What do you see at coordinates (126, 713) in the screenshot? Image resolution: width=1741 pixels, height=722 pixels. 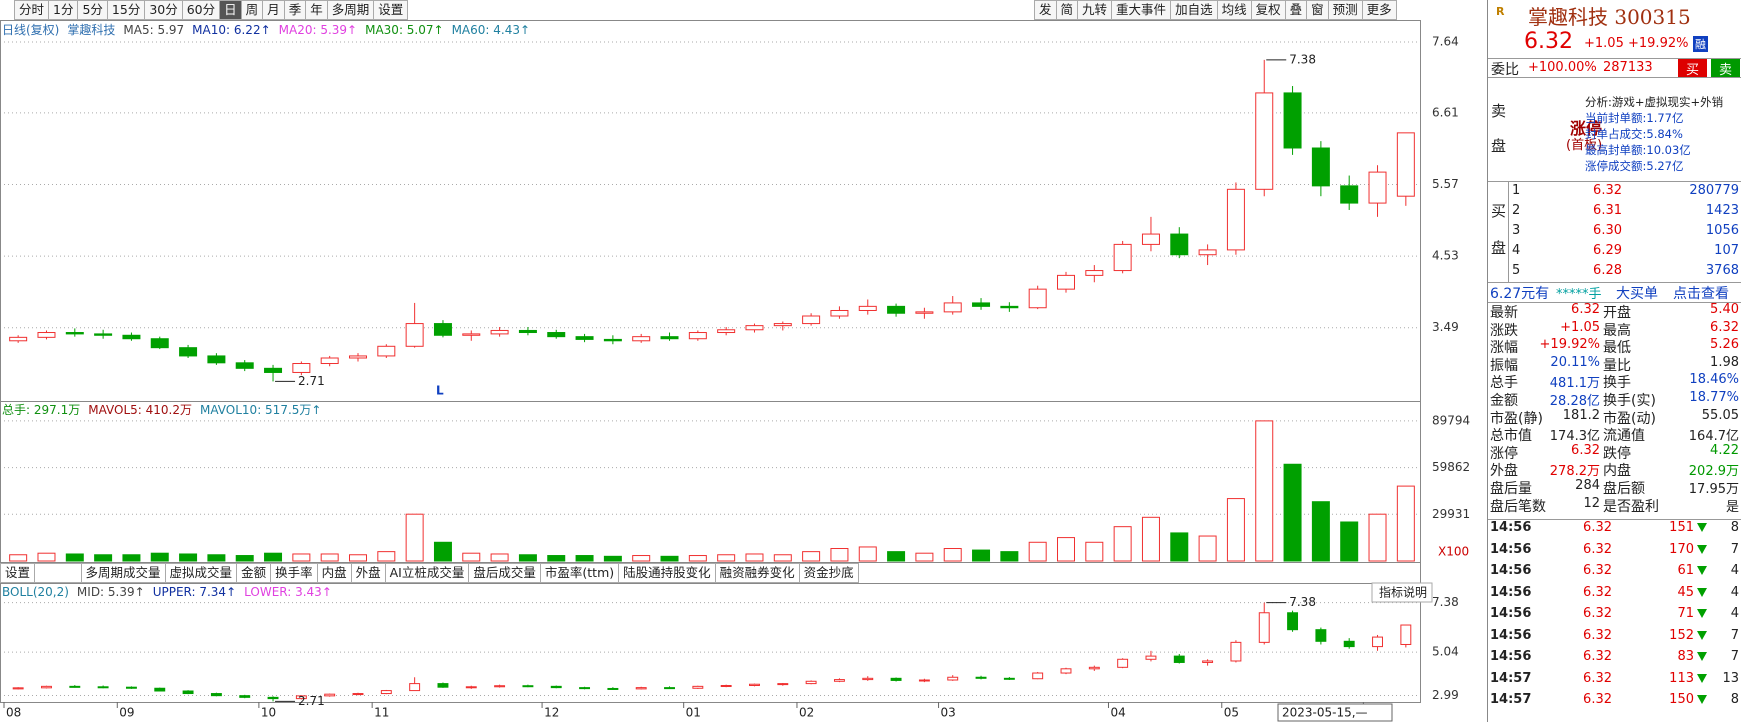 I see `x-tick-label: 09` at bounding box center [126, 713].